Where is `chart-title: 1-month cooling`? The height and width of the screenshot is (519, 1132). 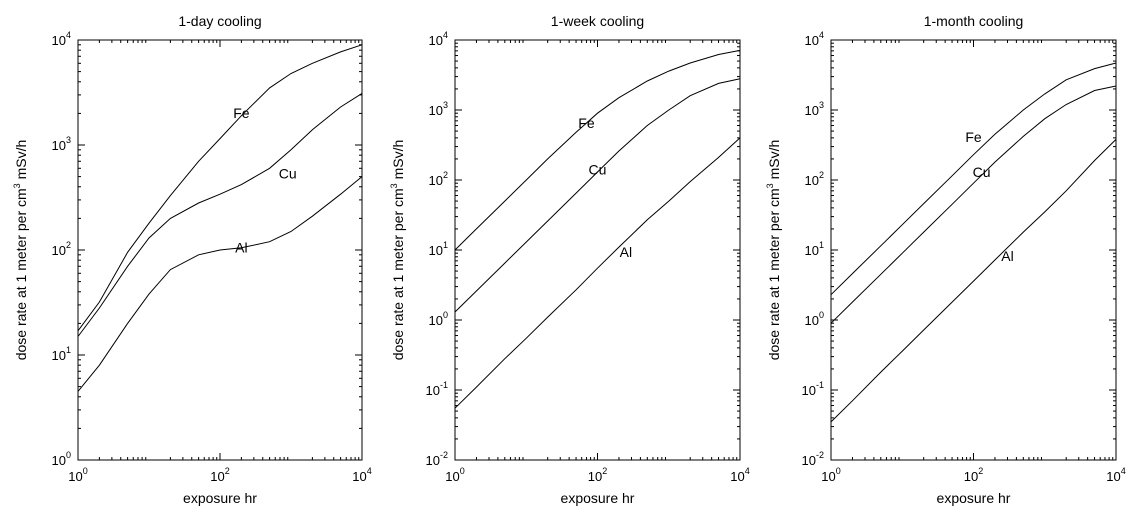
chart-title: 1-month cooling is located at coordinates (974, 21).